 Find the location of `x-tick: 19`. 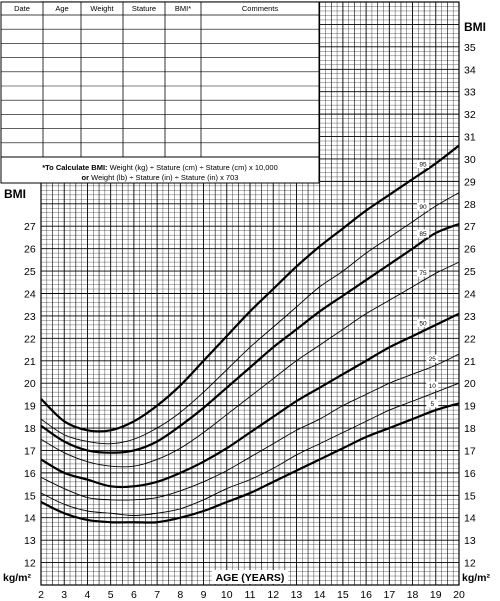

x-tick: 19 is located at coordinates (436, 595).